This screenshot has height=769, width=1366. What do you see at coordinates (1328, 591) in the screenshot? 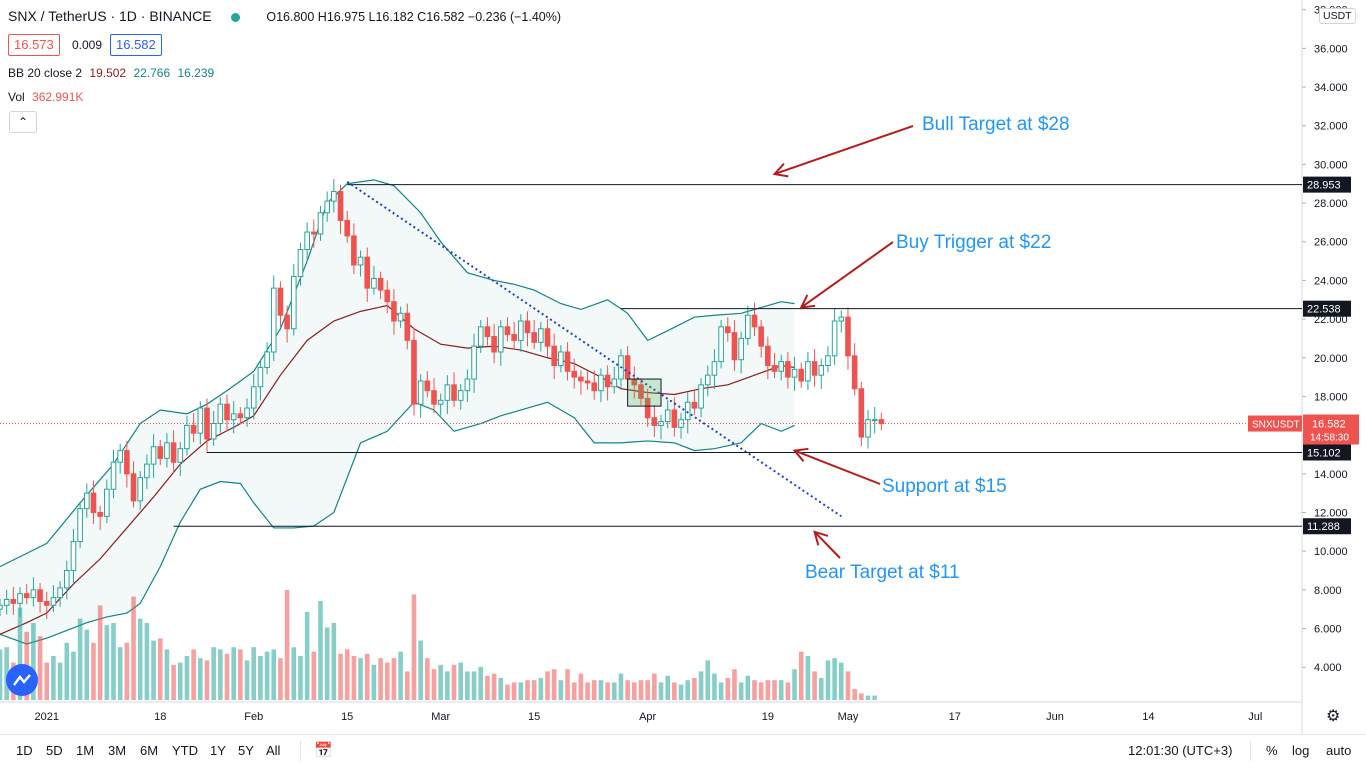
I see `y-tick-label: 8.000` at bounding box center [1328, 591].